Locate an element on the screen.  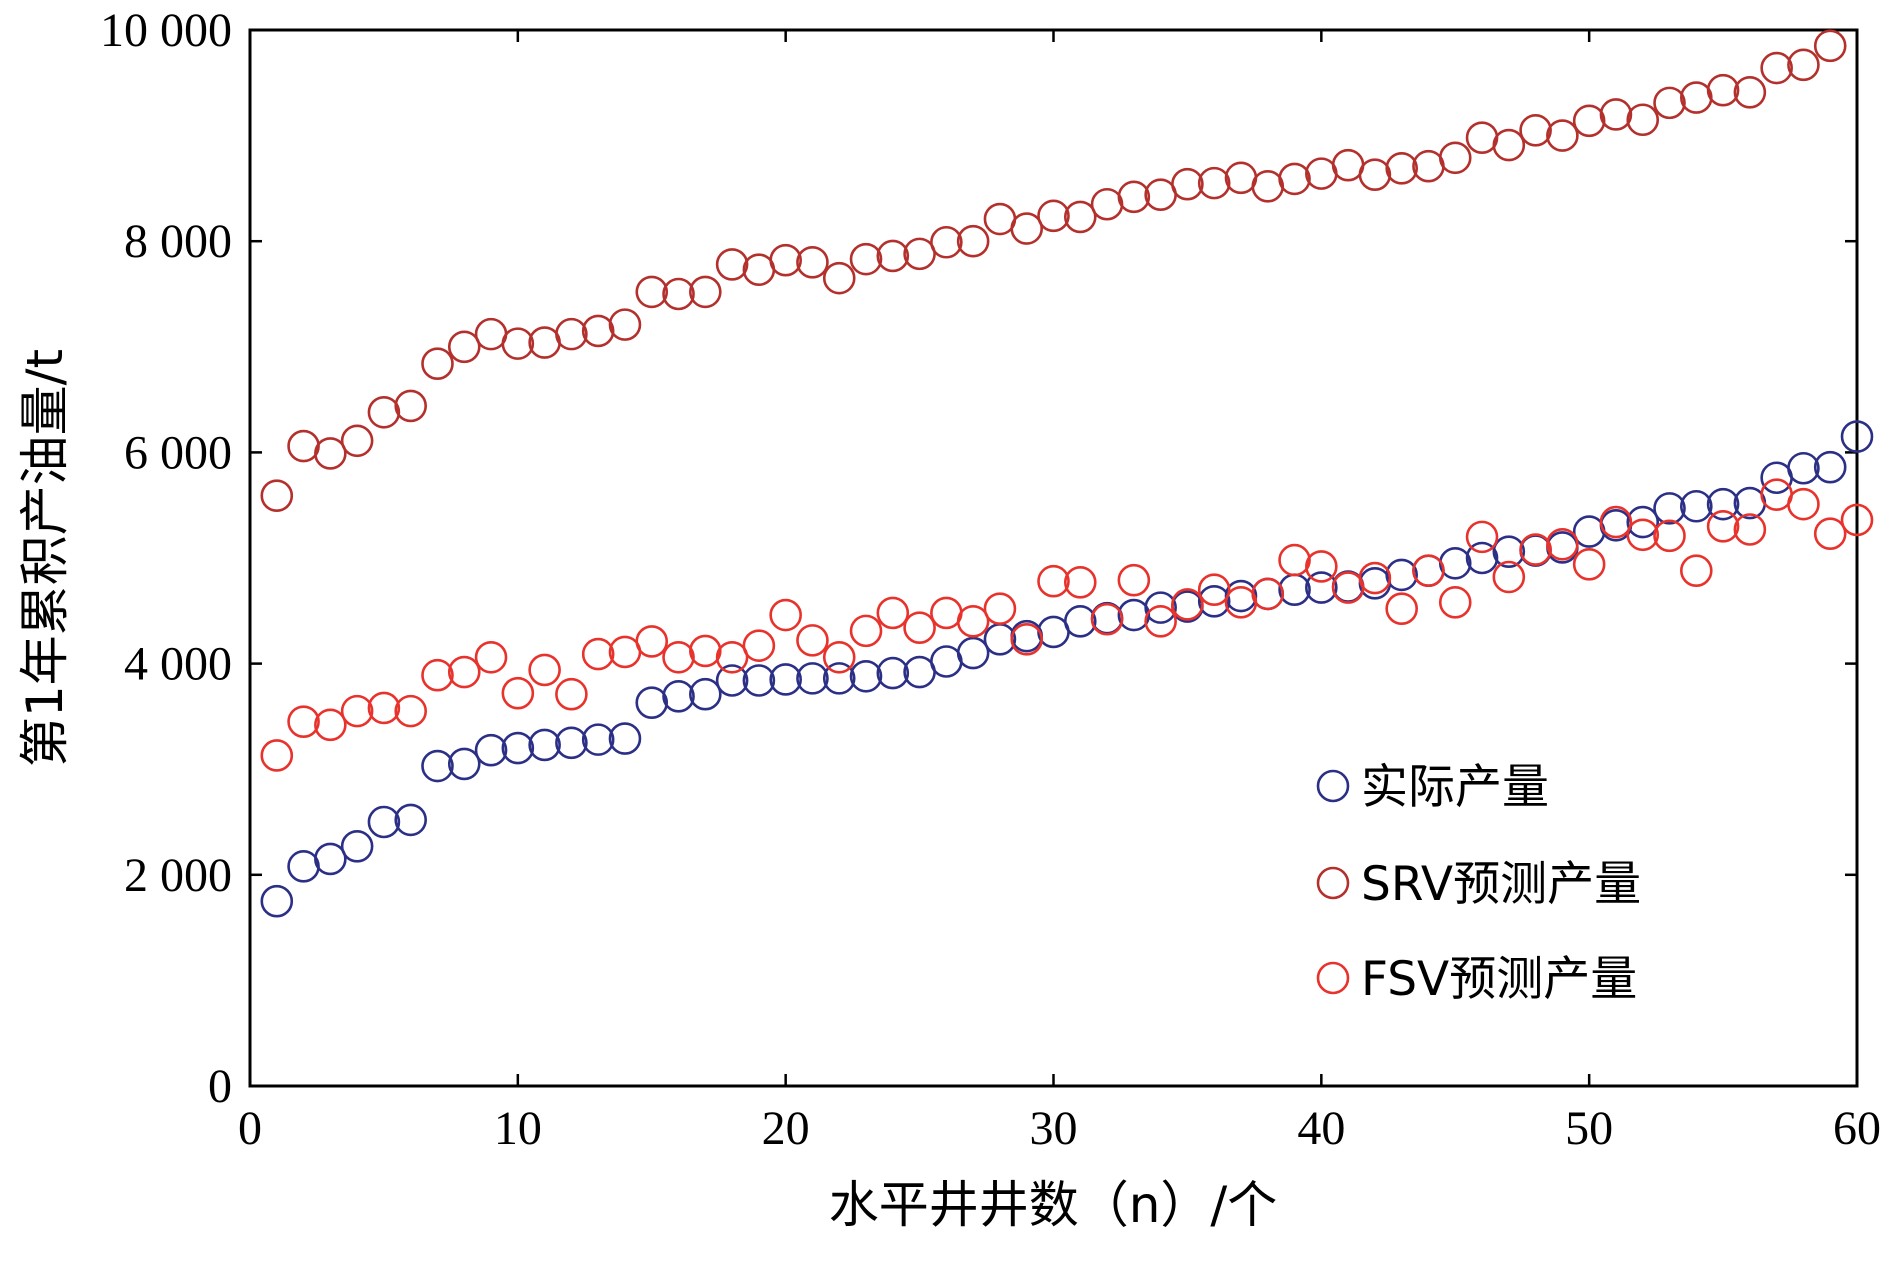
x-tick-label: 30 is located at coordinates (1054, 1128).